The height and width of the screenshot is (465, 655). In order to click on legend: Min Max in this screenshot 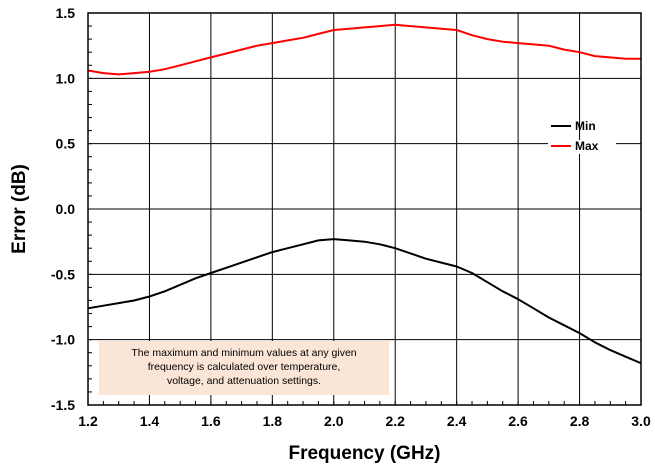, I will do `click(582, 136)`.